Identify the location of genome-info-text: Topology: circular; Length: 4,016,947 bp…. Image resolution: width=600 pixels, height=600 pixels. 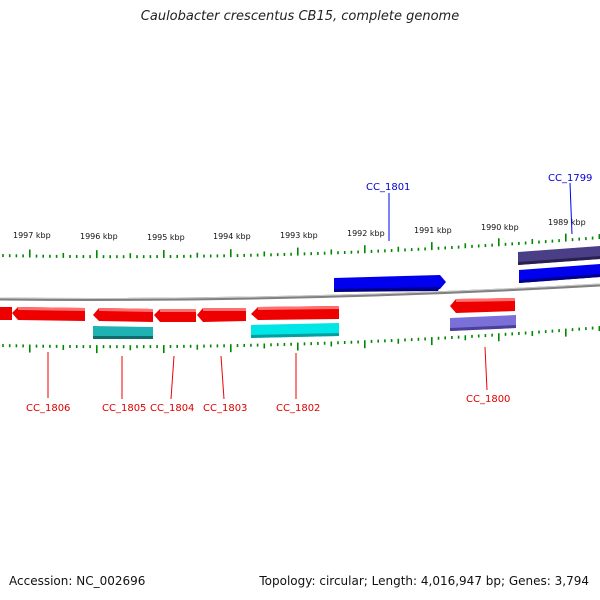
(424, 581).